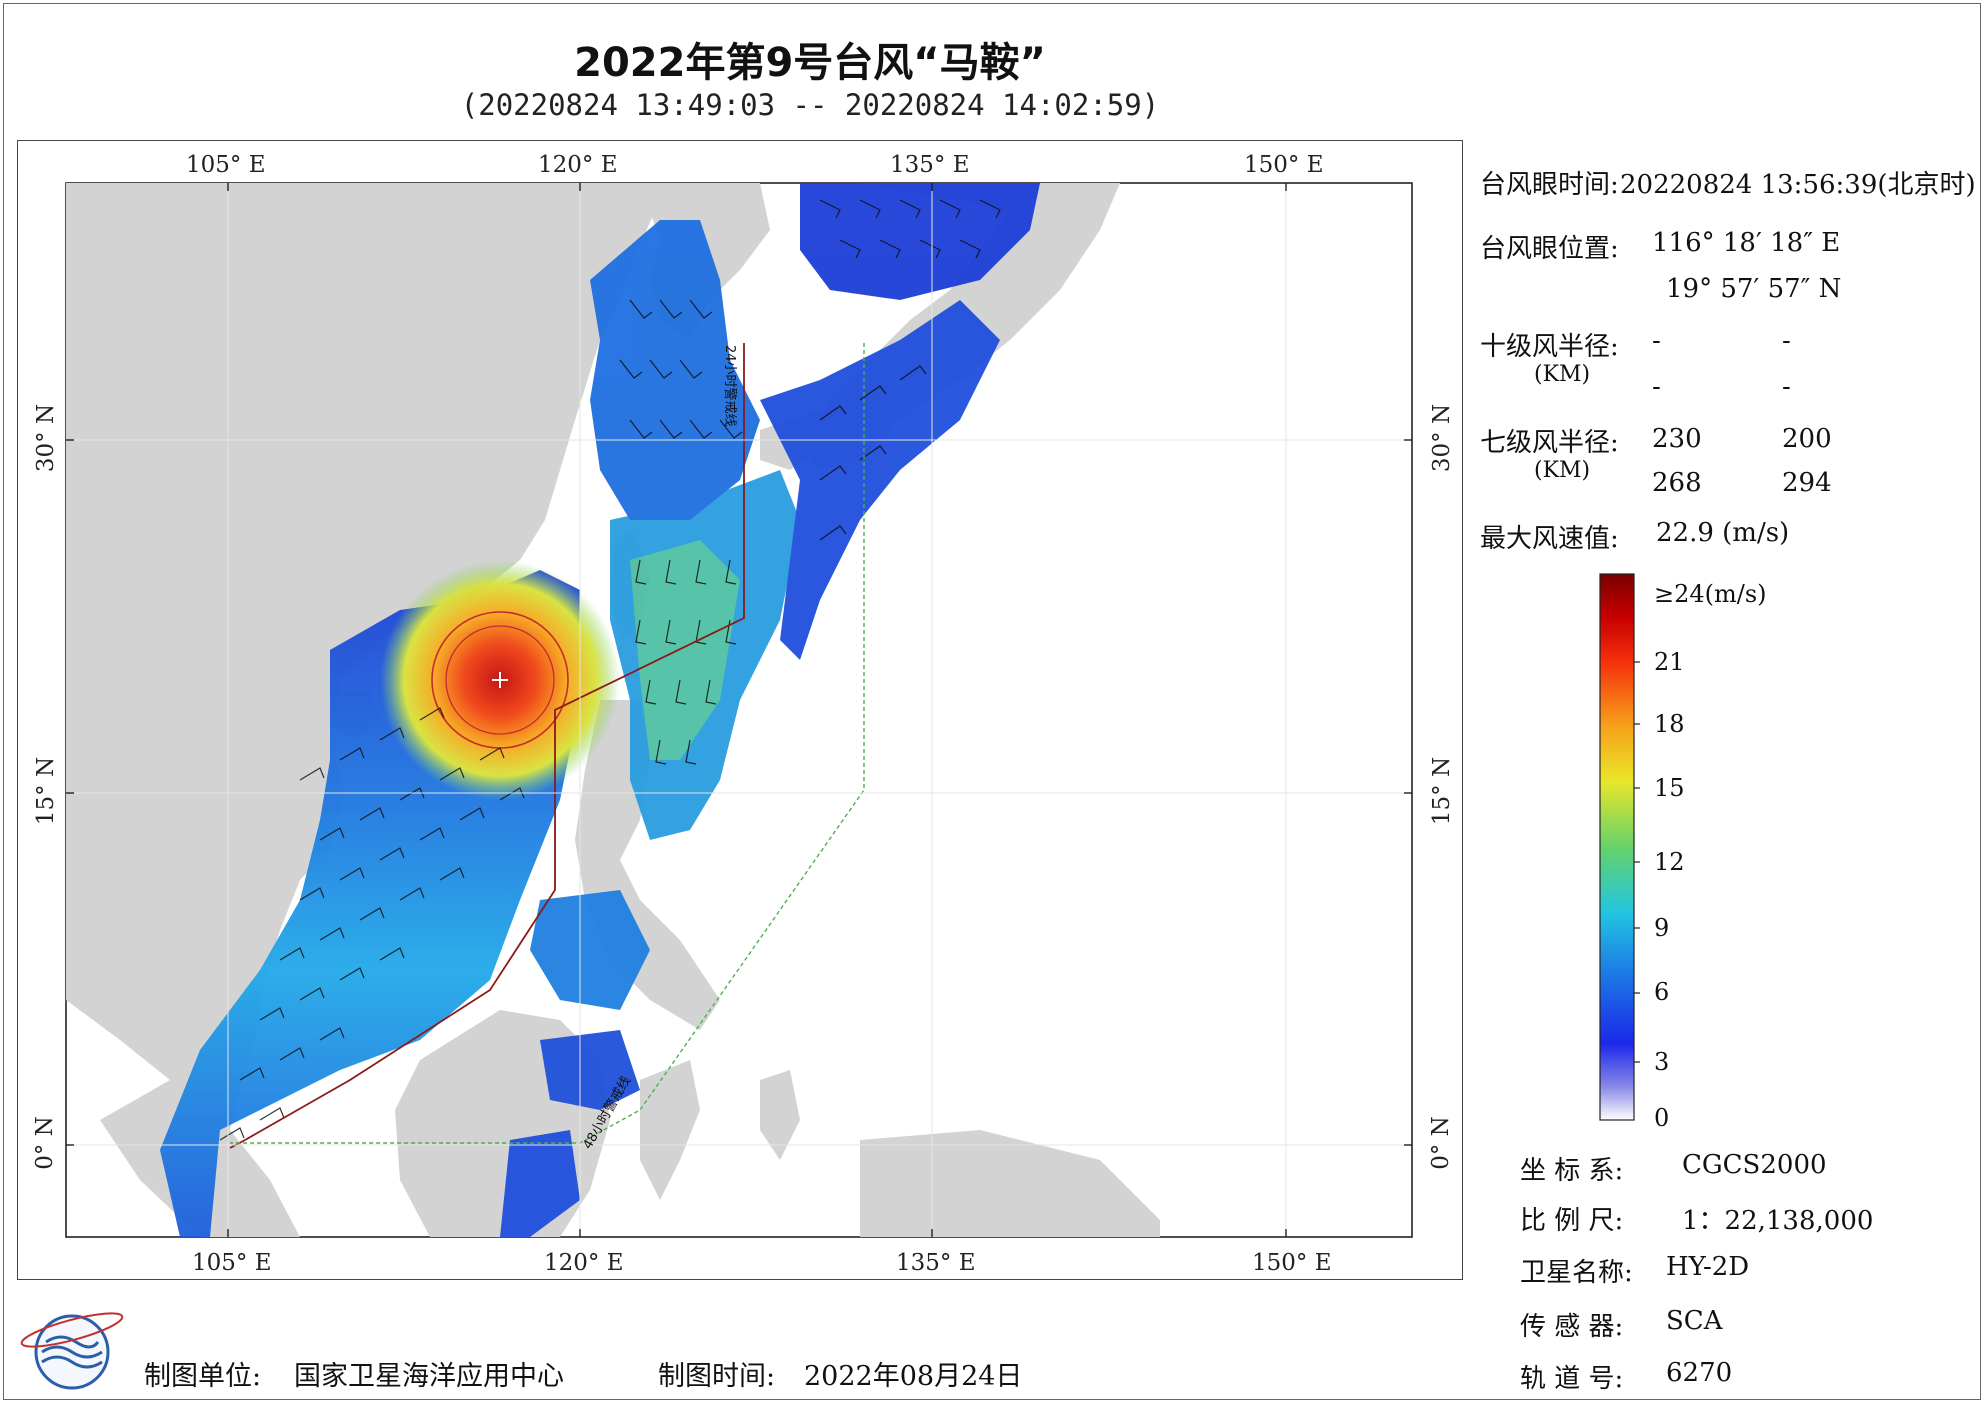 This screenshot has width=1984, height=1403. I want to click on eye-time-value: 20220824 13:56:39(北京时), so click(1798, 185).